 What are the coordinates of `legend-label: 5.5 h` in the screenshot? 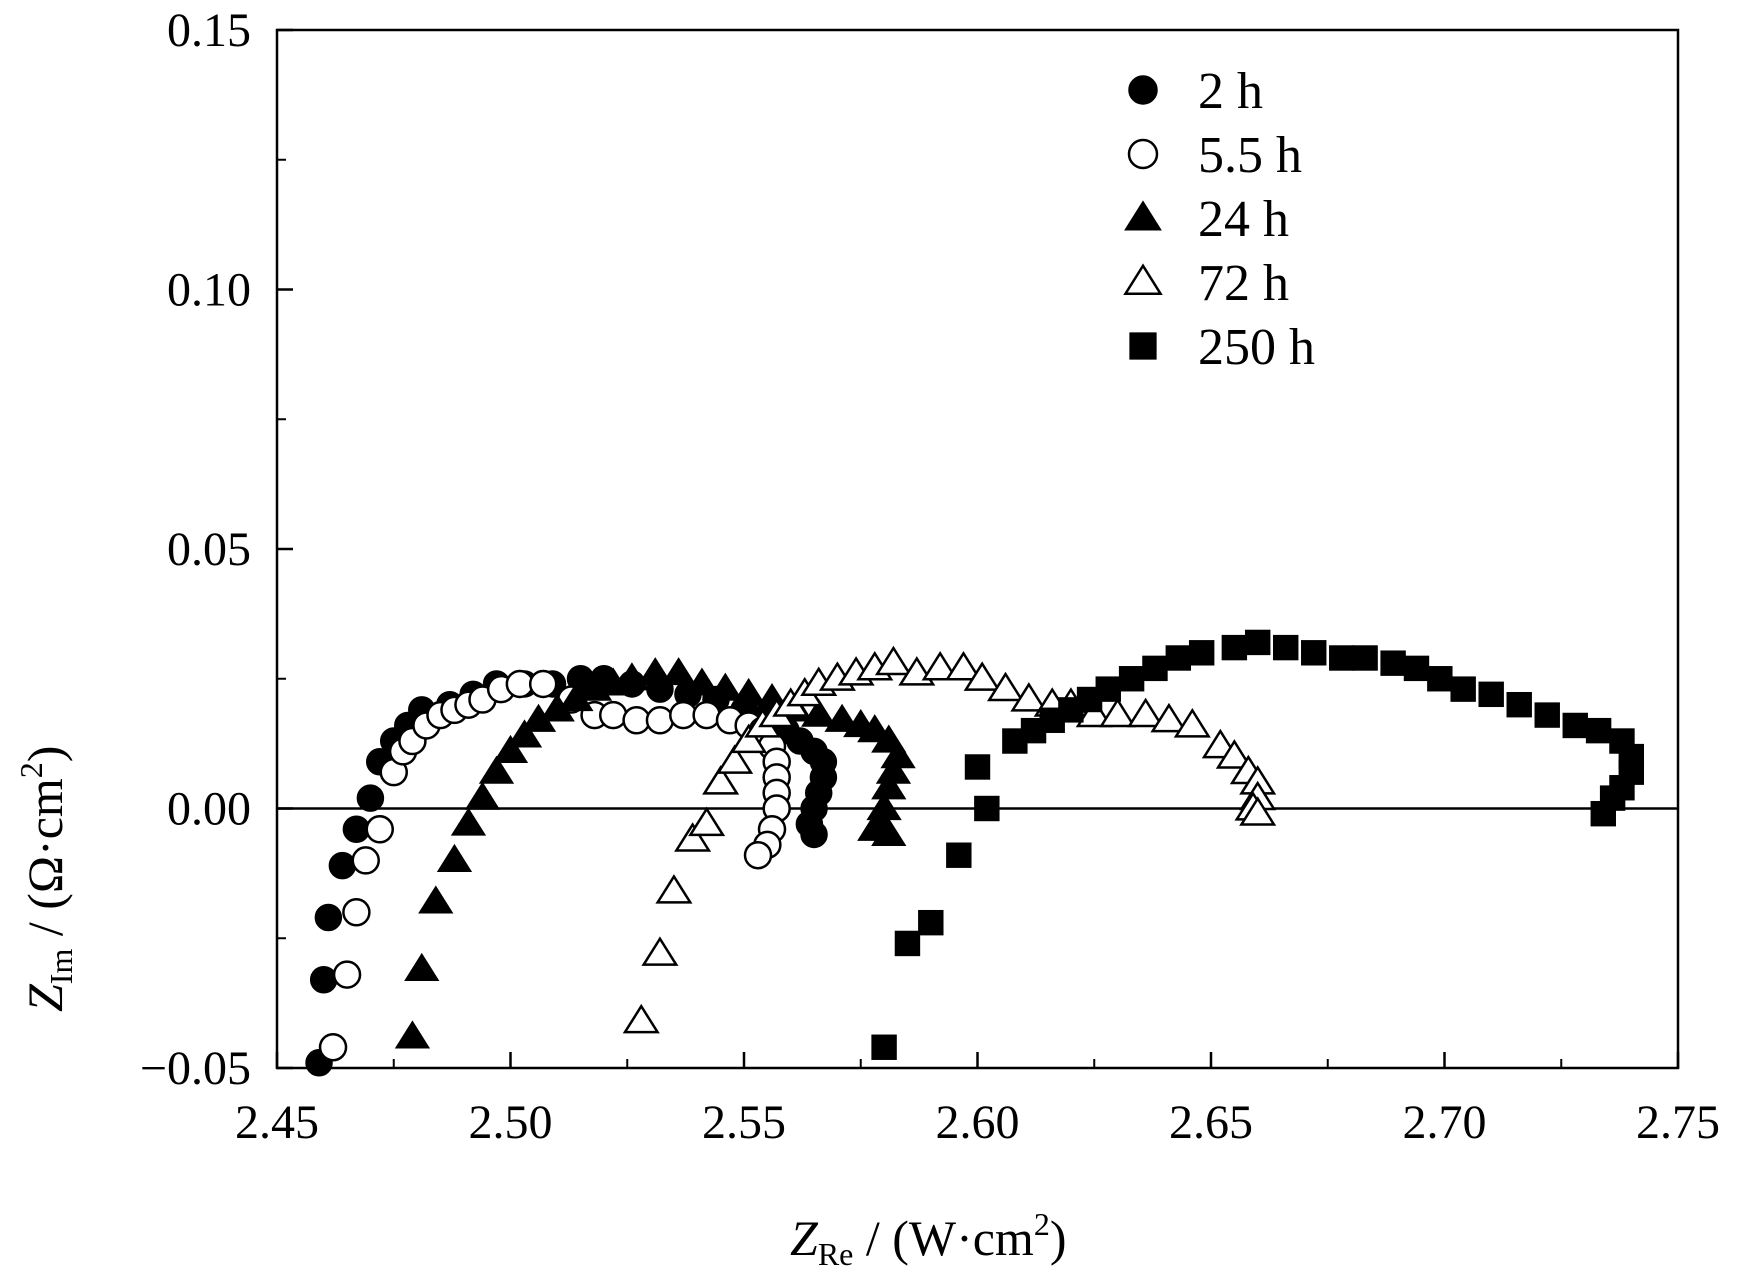 It's located at (1250, 155).